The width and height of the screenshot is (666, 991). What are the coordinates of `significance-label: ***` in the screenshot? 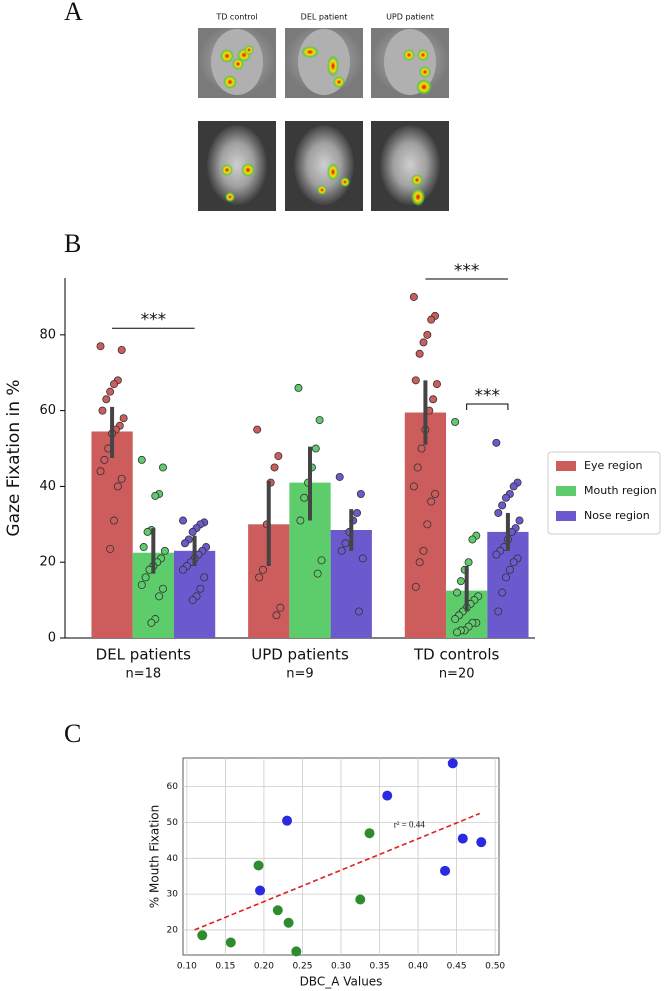 It's located at (488, 396).